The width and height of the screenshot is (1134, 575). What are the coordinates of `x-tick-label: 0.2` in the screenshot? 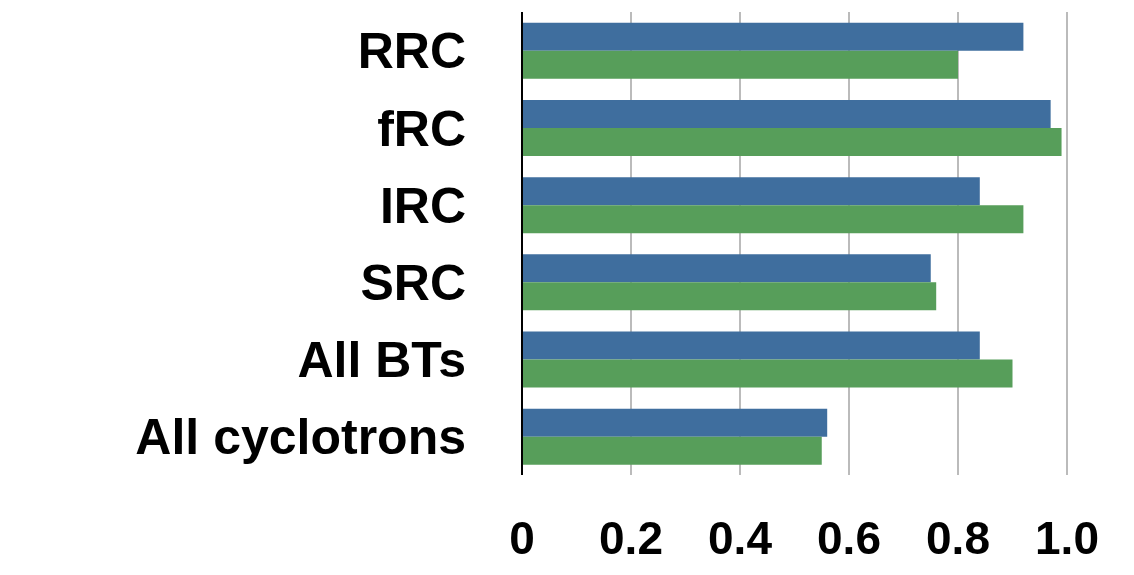 It's located at (631, 537).